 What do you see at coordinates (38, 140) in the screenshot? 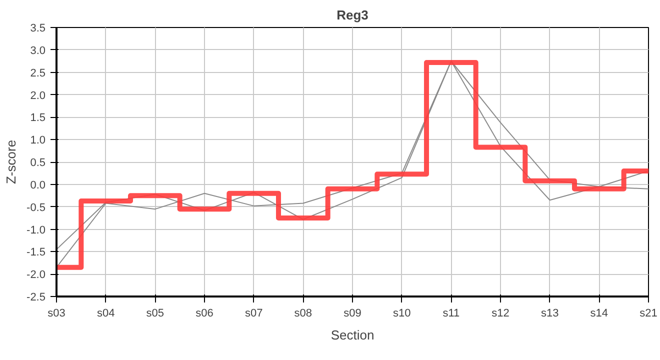
I see `y-tick-label: 1.0` at bounding box center [38, 140].